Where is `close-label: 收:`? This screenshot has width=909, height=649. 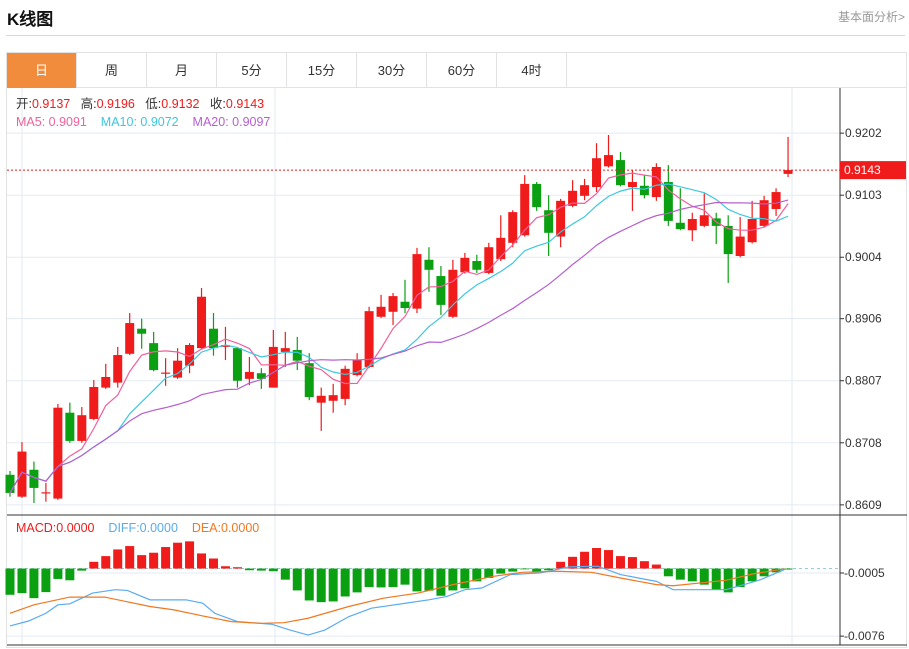
close-label: 收: is located at coordinates (217, 104).